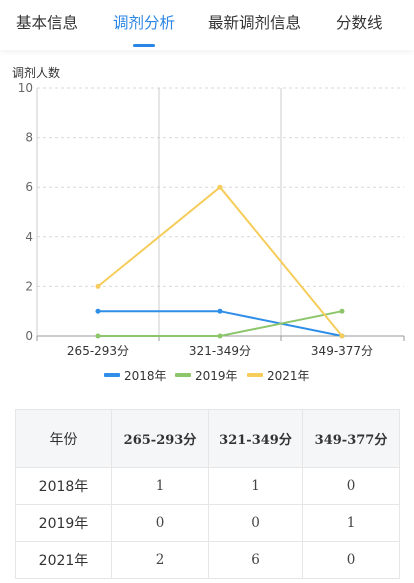 The image size is (414, 583). Describe the element at coordinates (160, 560) in the screenshot. I see `cell-value: 2` at that location.